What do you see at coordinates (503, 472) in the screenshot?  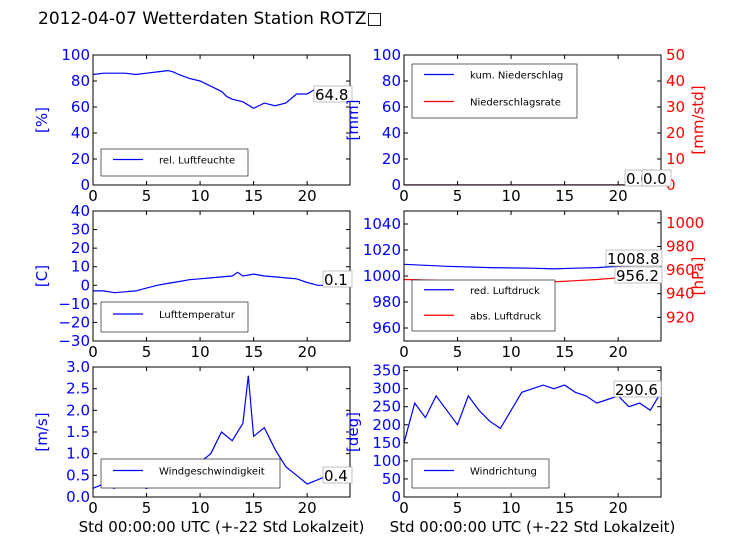 I see `legend-label: Windrichtung` at bounding box center [503, 472].